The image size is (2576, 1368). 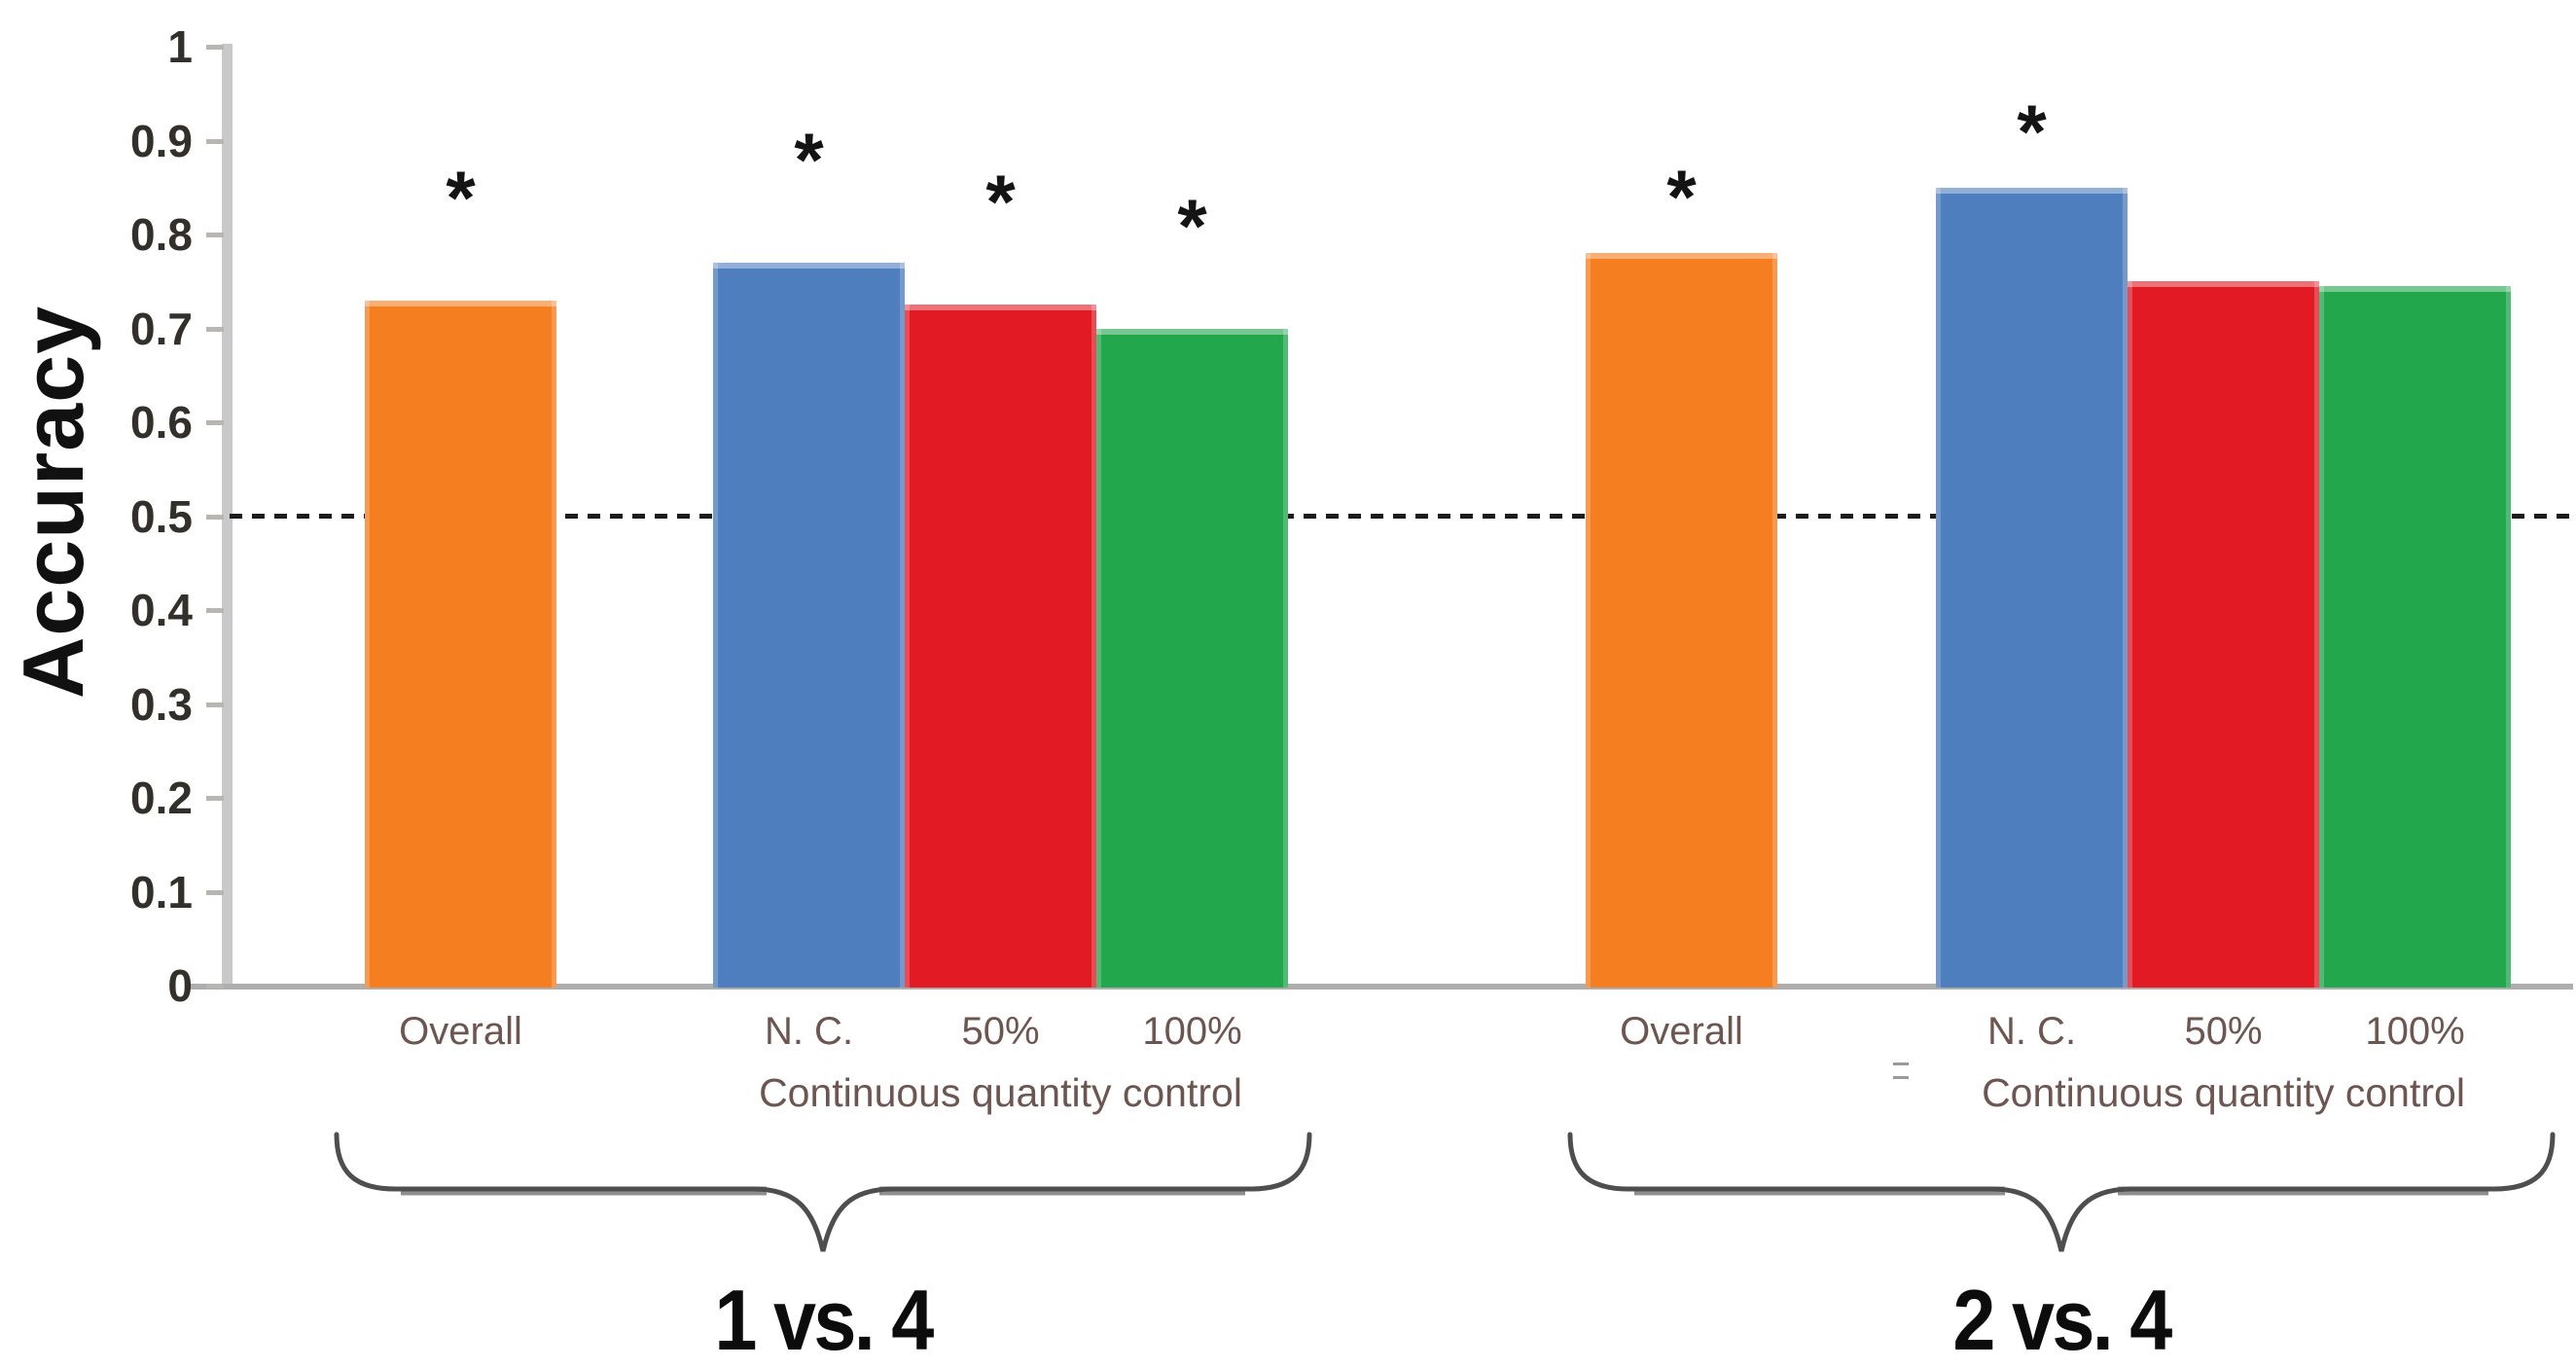 I want to click on y-axis-tick-label: 0.4, so click(x=161, y=610).